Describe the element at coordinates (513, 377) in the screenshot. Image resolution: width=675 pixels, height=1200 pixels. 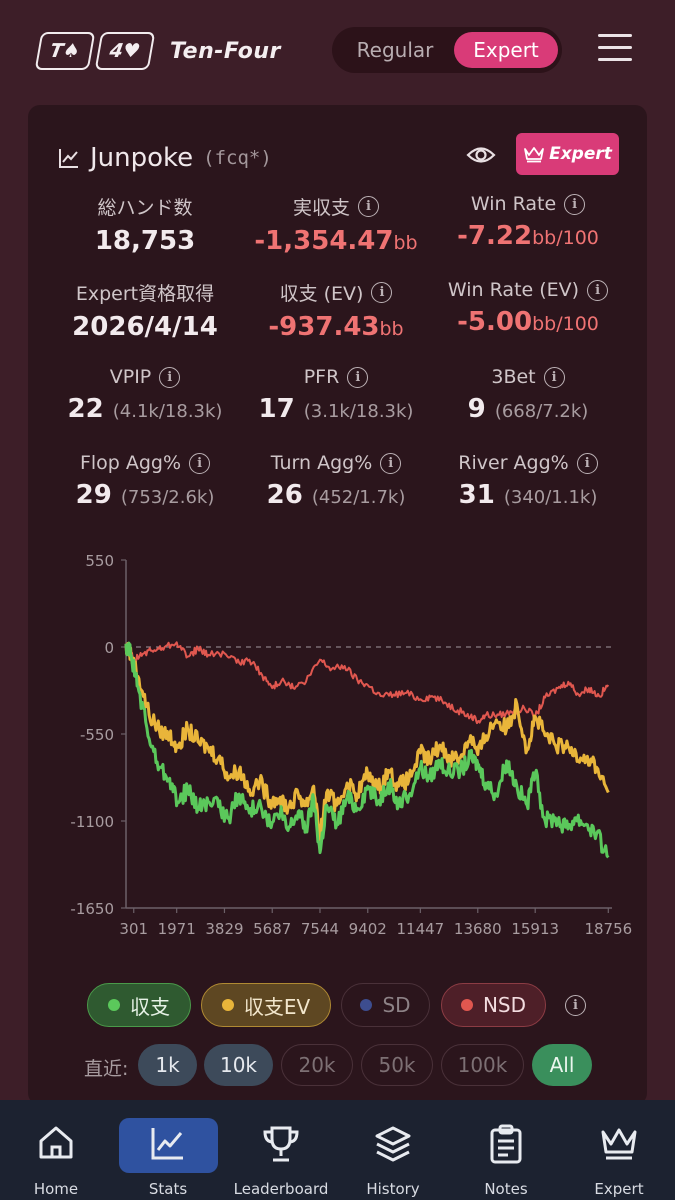
I see `stat-label: 3Bet` at that location.